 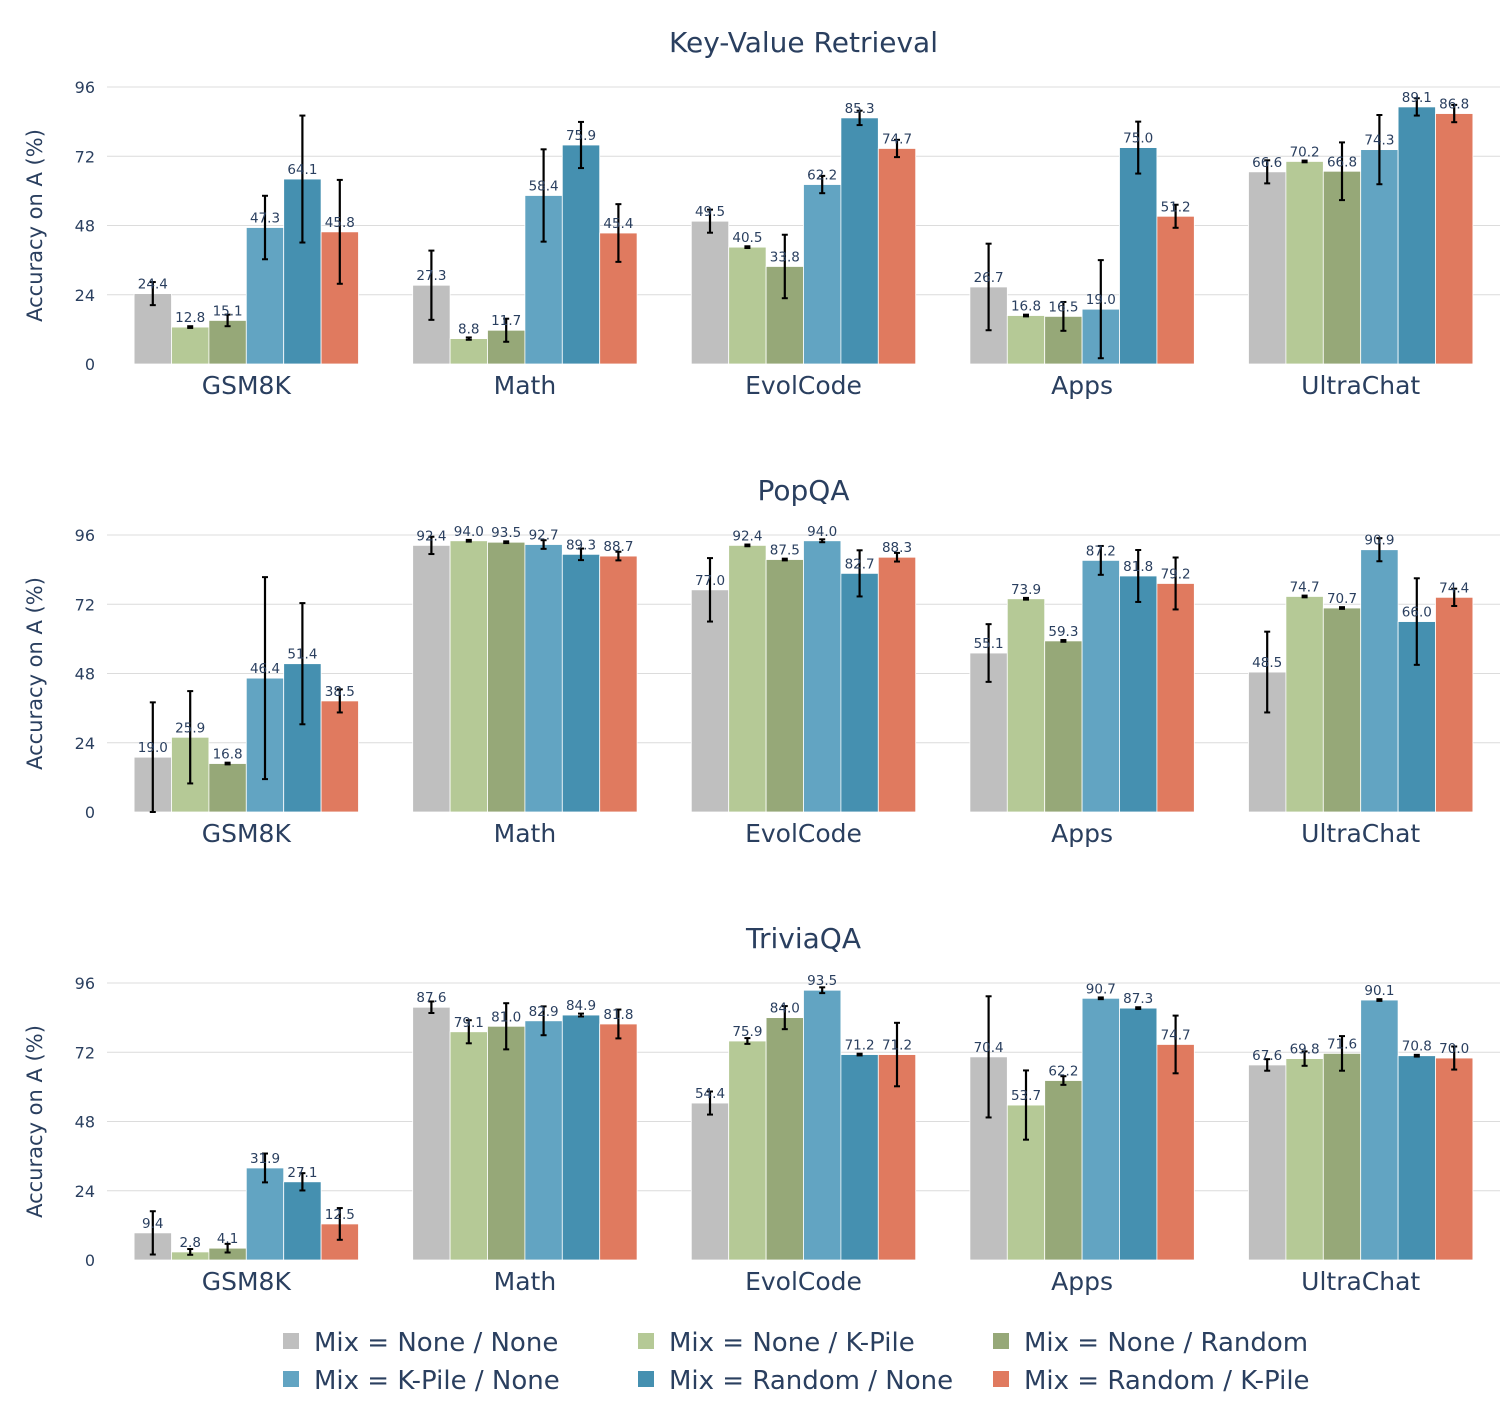 I want to click on data-label: 87.5, so click(x=785, y=551).